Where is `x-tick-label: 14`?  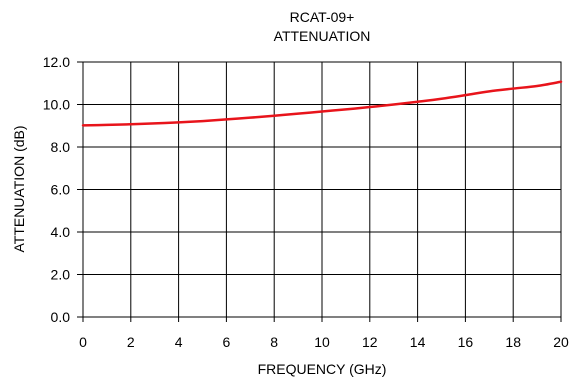 x-tick-label: 14 is located at coordinates (418, 342).